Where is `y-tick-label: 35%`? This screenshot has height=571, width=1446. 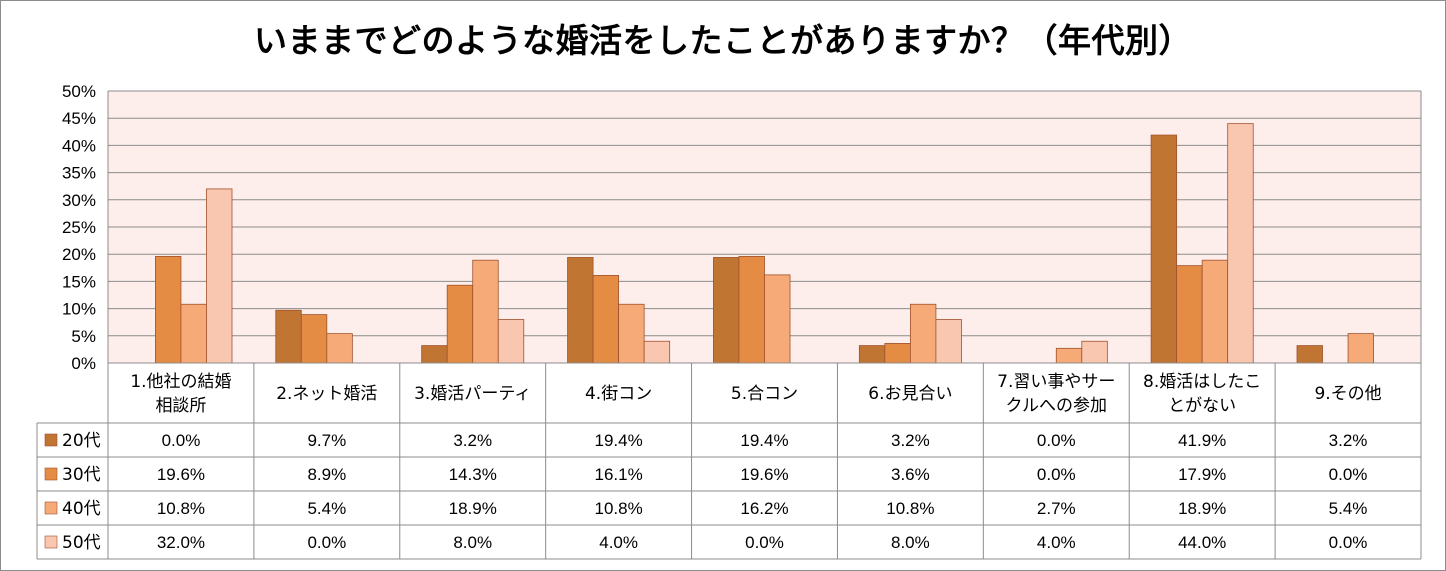 y-tick-label: 35% is located at coordinates (79, 173).